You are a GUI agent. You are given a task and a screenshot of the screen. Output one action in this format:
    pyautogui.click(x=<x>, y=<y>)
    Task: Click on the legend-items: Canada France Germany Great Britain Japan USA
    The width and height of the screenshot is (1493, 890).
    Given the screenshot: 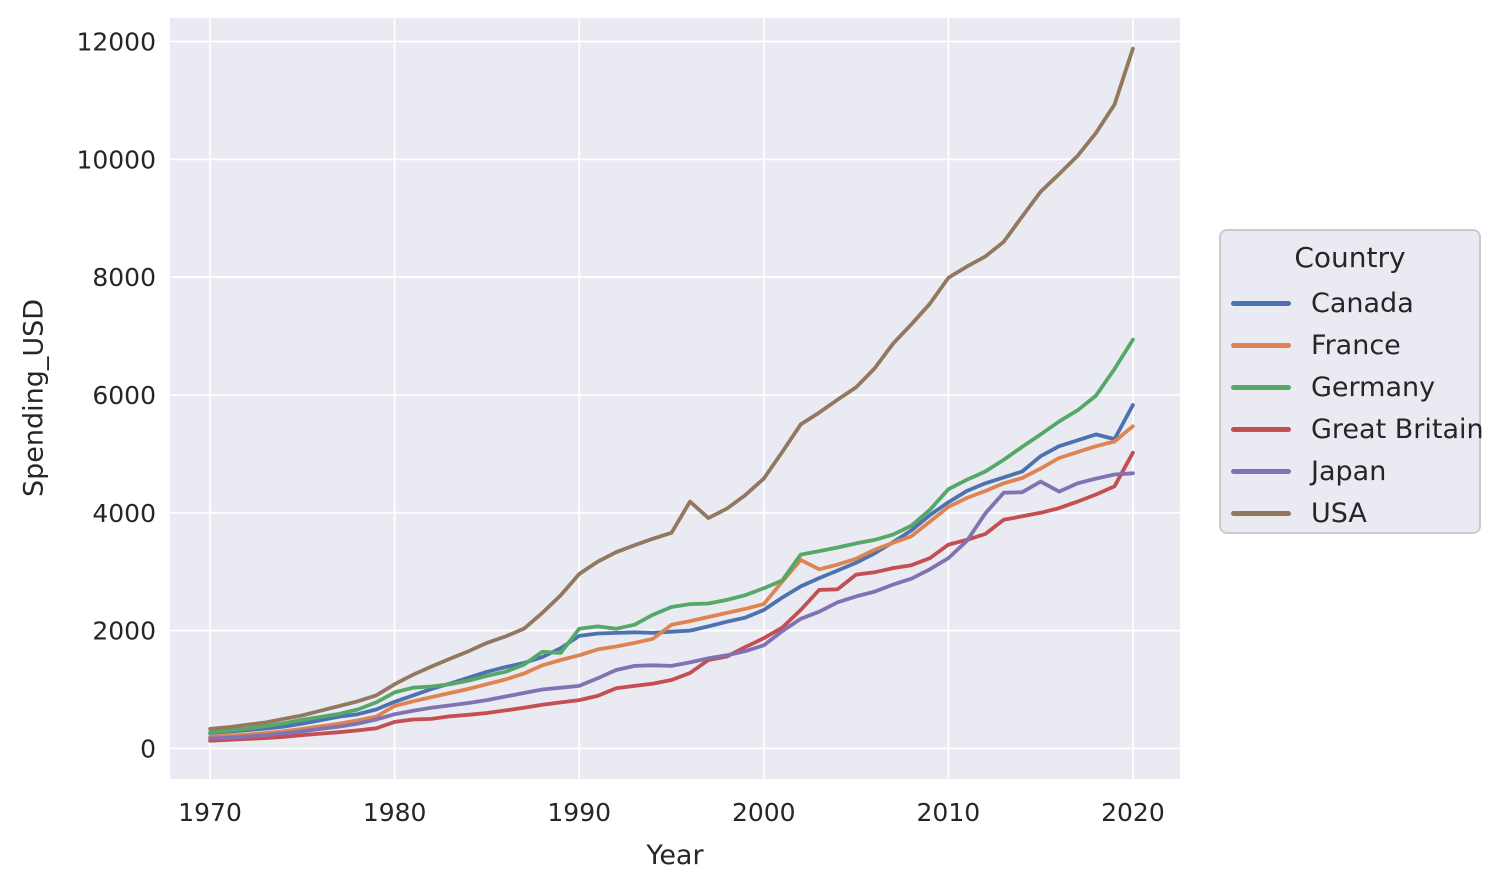 What is the action you would take?
    pyautogui.click(x=1352, y=408)
    